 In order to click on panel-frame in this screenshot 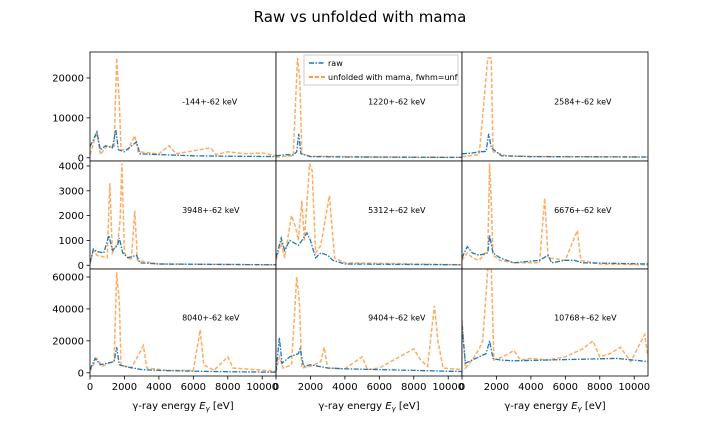, I will do `click(555, 322)`.